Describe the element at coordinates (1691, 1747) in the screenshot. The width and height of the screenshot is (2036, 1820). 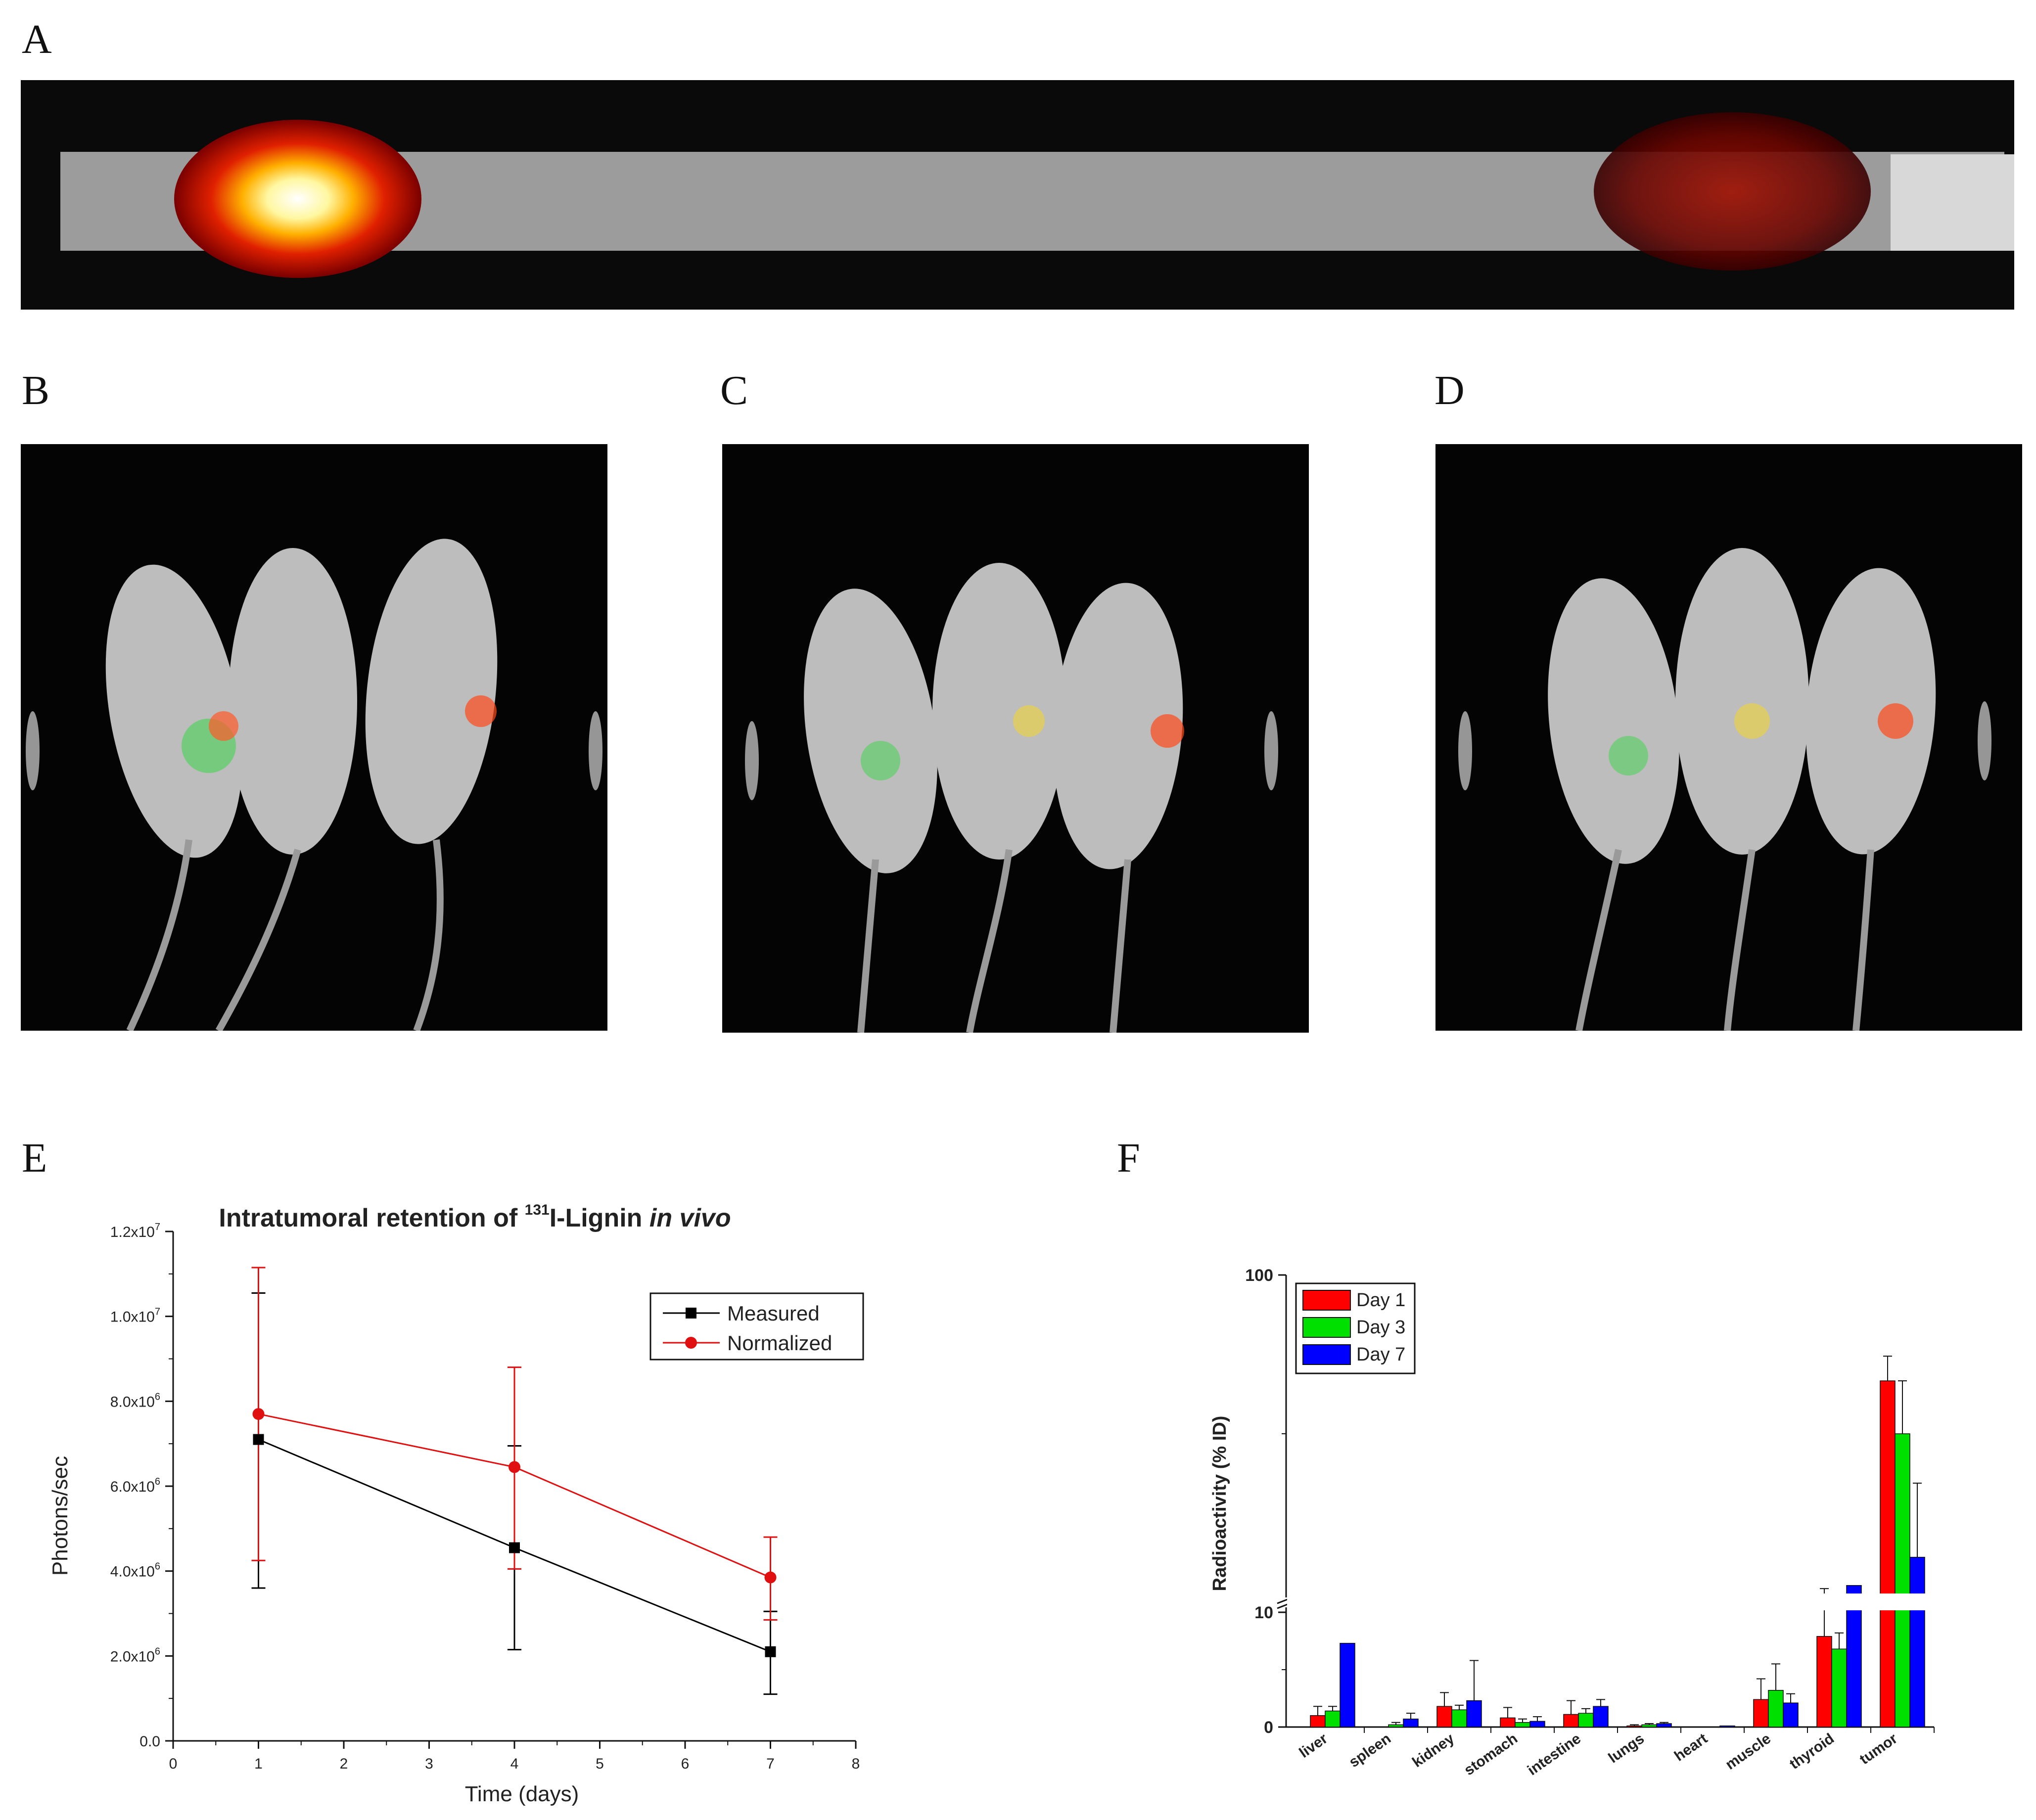
I see `chart-f-category-label: heart` at that location.